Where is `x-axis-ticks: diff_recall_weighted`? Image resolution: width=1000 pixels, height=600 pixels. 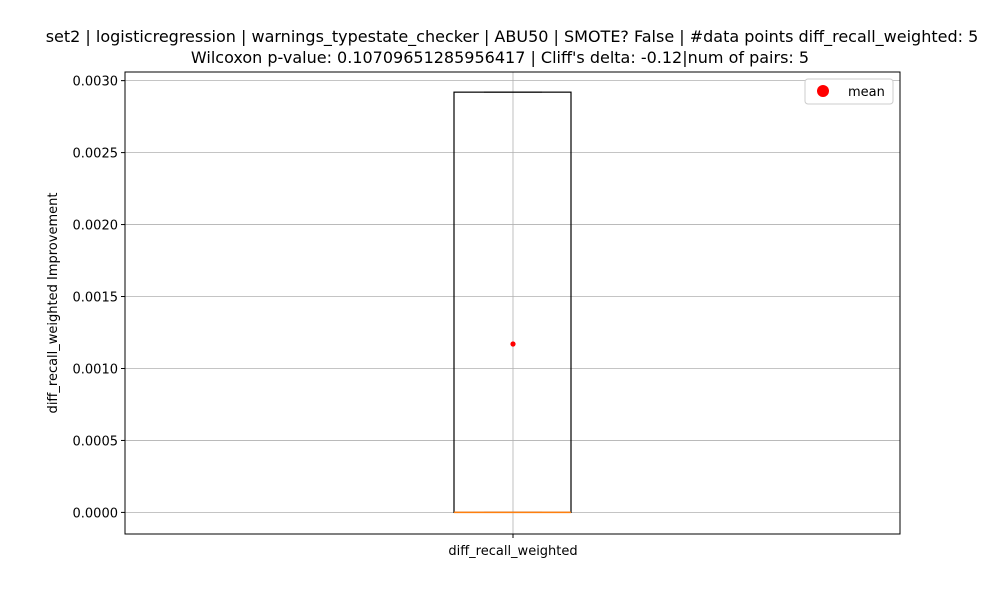
x-axis-ticks: diff_recall_weighted is located at coordinates (513, 546).